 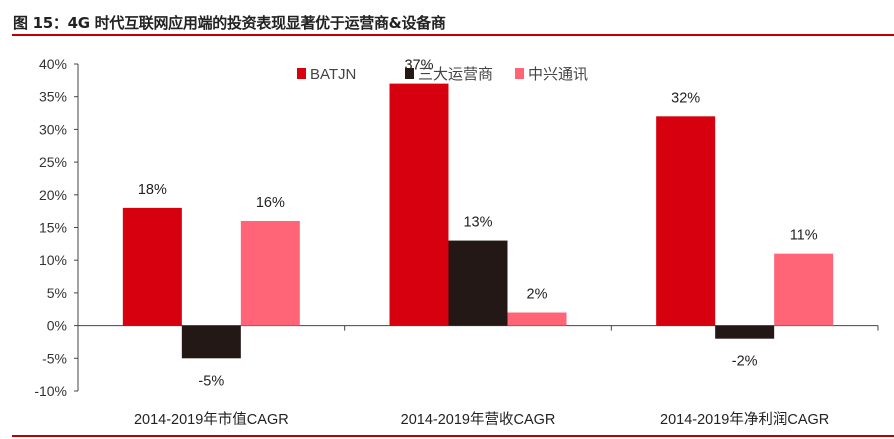 I want to click on data-label: 18%, so click(x=152, y=190).